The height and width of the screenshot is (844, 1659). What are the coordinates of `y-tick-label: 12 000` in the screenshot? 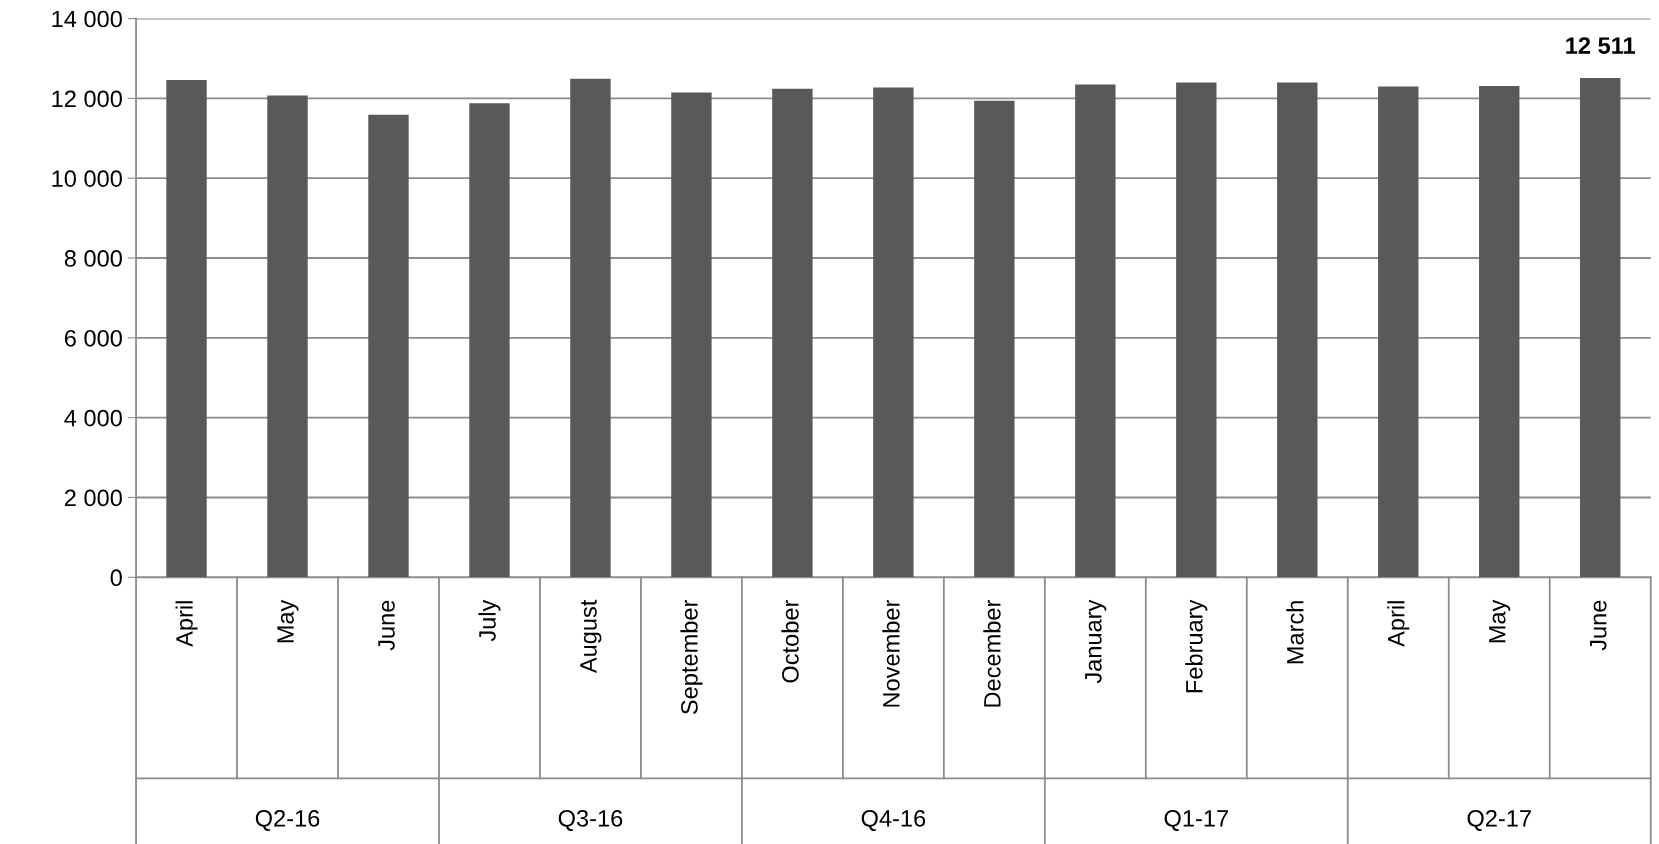 It's located at (87, 99).